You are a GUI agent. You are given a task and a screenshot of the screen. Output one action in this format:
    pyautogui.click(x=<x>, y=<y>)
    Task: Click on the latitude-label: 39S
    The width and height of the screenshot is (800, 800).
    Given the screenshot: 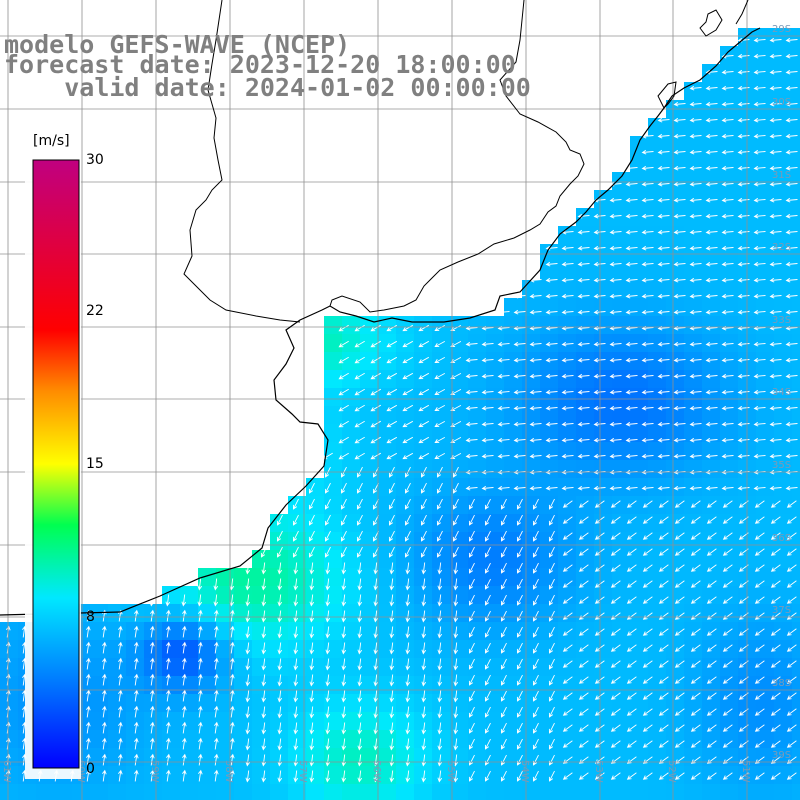 What is the action you would take?
    pyautogui.click(x=781, y=755)
    